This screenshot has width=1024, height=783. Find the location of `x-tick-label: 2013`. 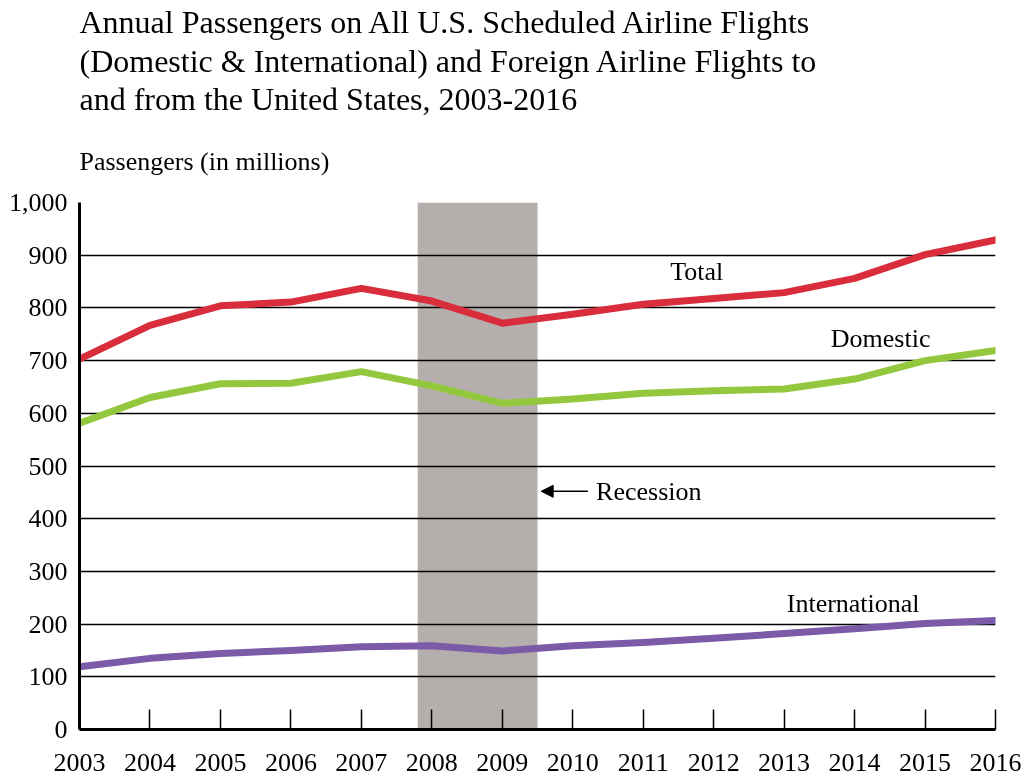

x-tick-label: 2013 is located at coordinates (784, 762).